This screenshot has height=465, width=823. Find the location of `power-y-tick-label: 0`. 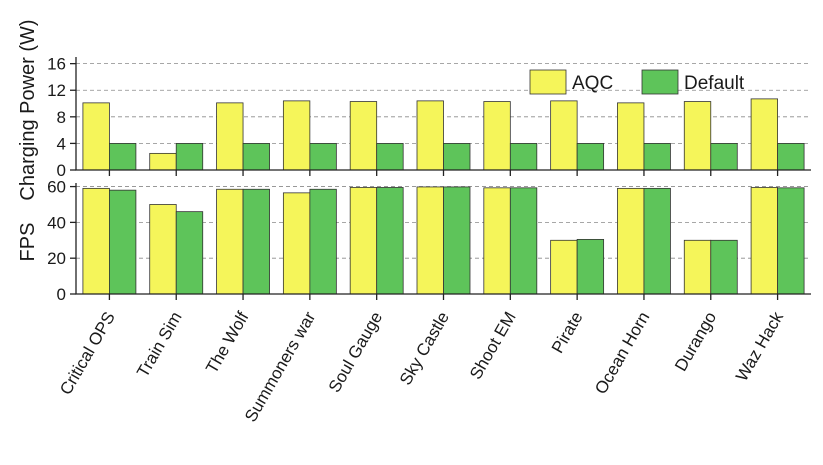

power-y-tick-label: 0 is located at coordinates (61, 170).